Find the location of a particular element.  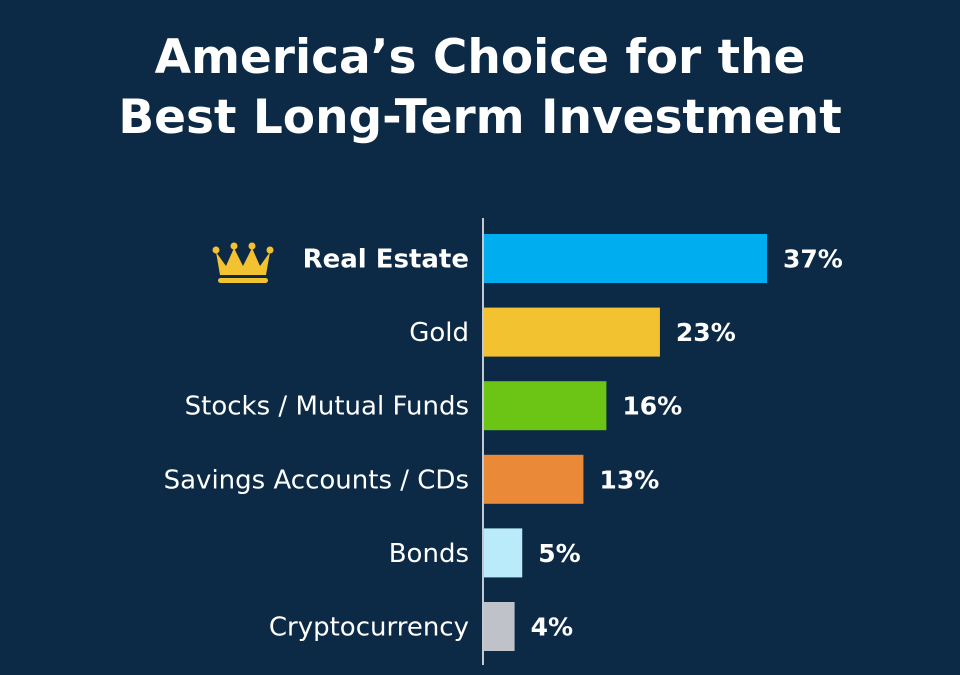

category-label: Stocks / Mutual Funds is located at coordinates (327, 407).